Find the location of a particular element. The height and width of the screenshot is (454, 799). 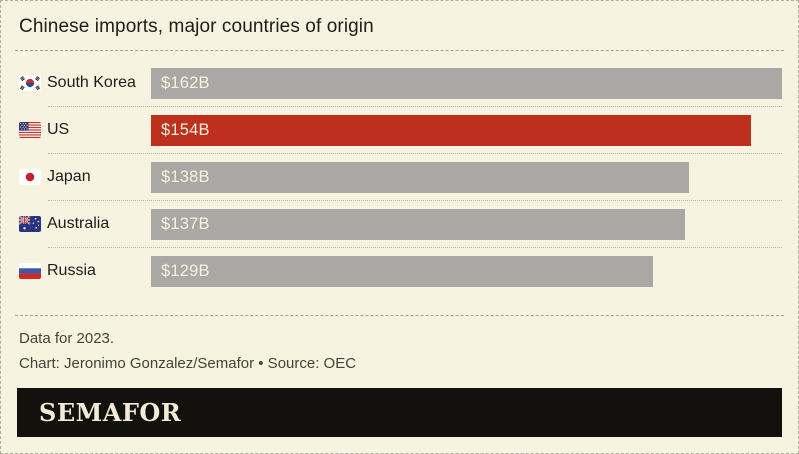

bar-value-label: $162B is located at coordinates (185, 82).